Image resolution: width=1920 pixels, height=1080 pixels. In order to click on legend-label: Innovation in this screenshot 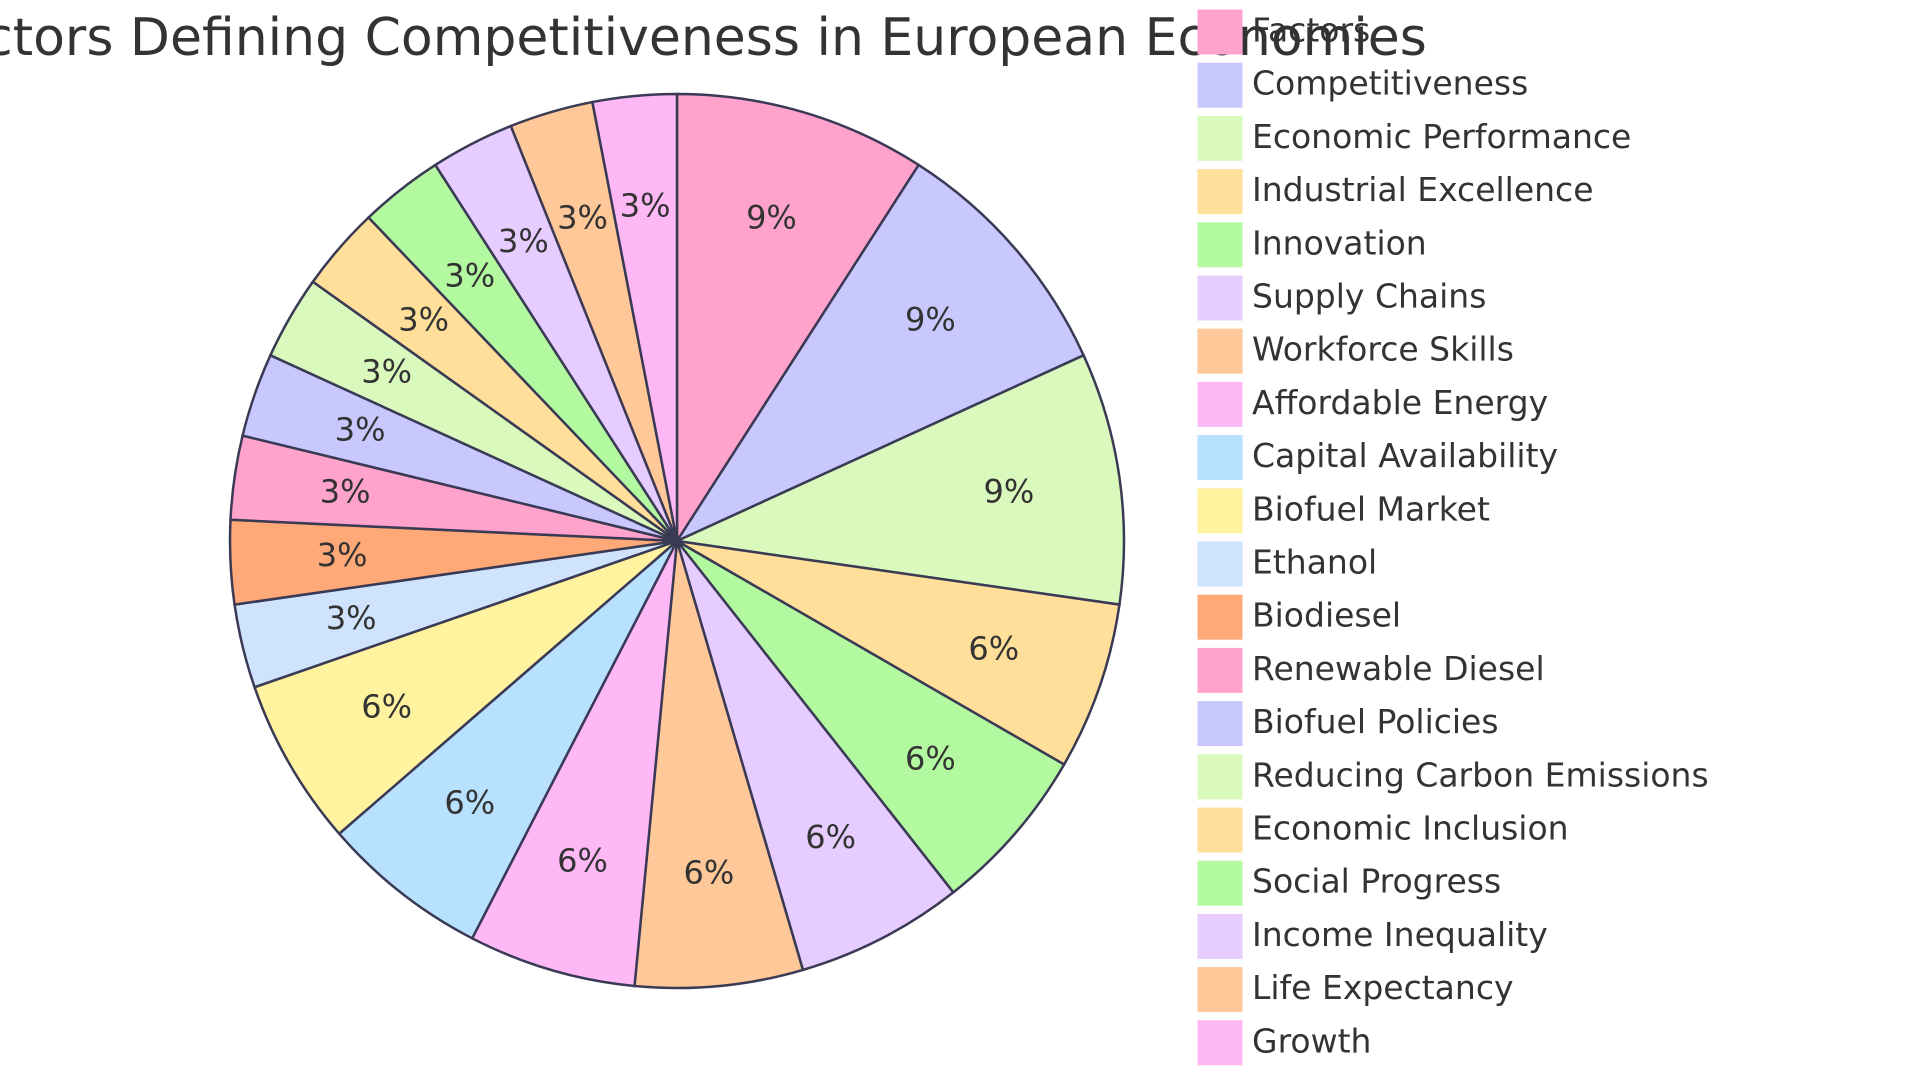, I will do `click(1339, 242)`.